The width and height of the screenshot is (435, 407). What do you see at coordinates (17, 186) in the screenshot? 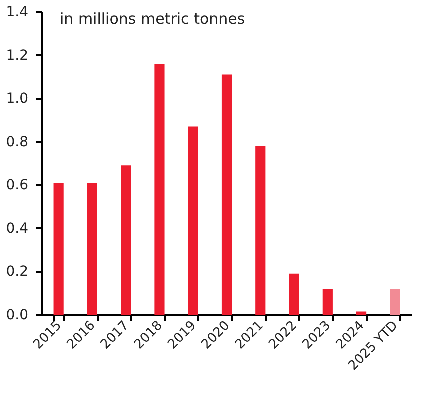
I see `y-tick-label: 0.6` at bounding box center [17, 186].